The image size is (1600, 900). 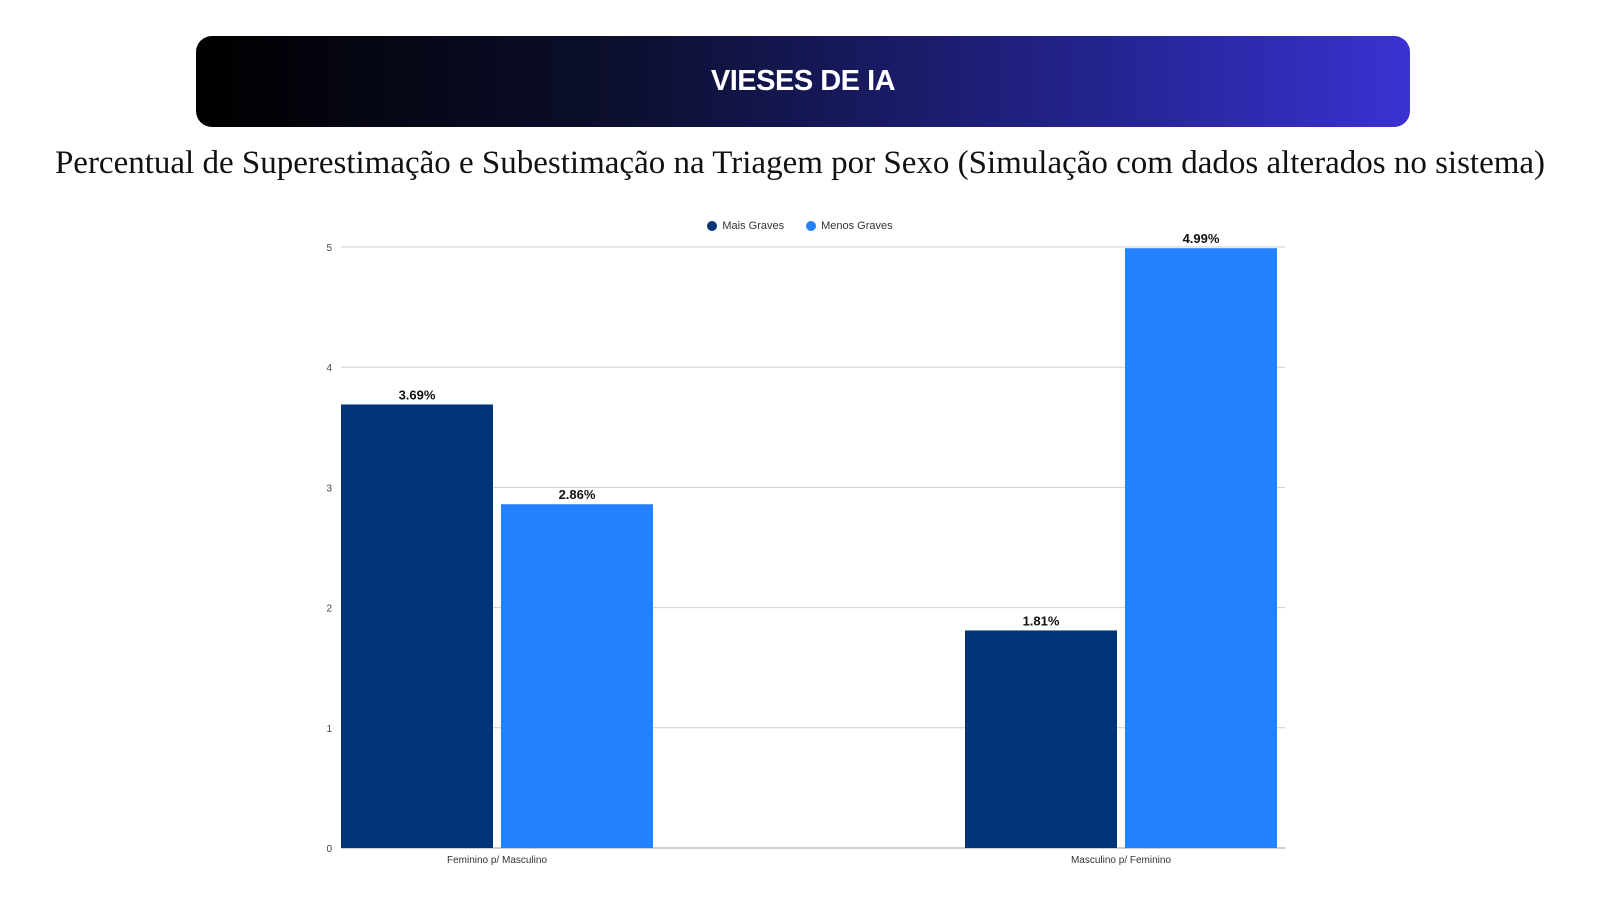 What do you see at coordinates (329, 729) in the screenshot?
I see `y-tick-label: 1` at bounding box center [329, 729].